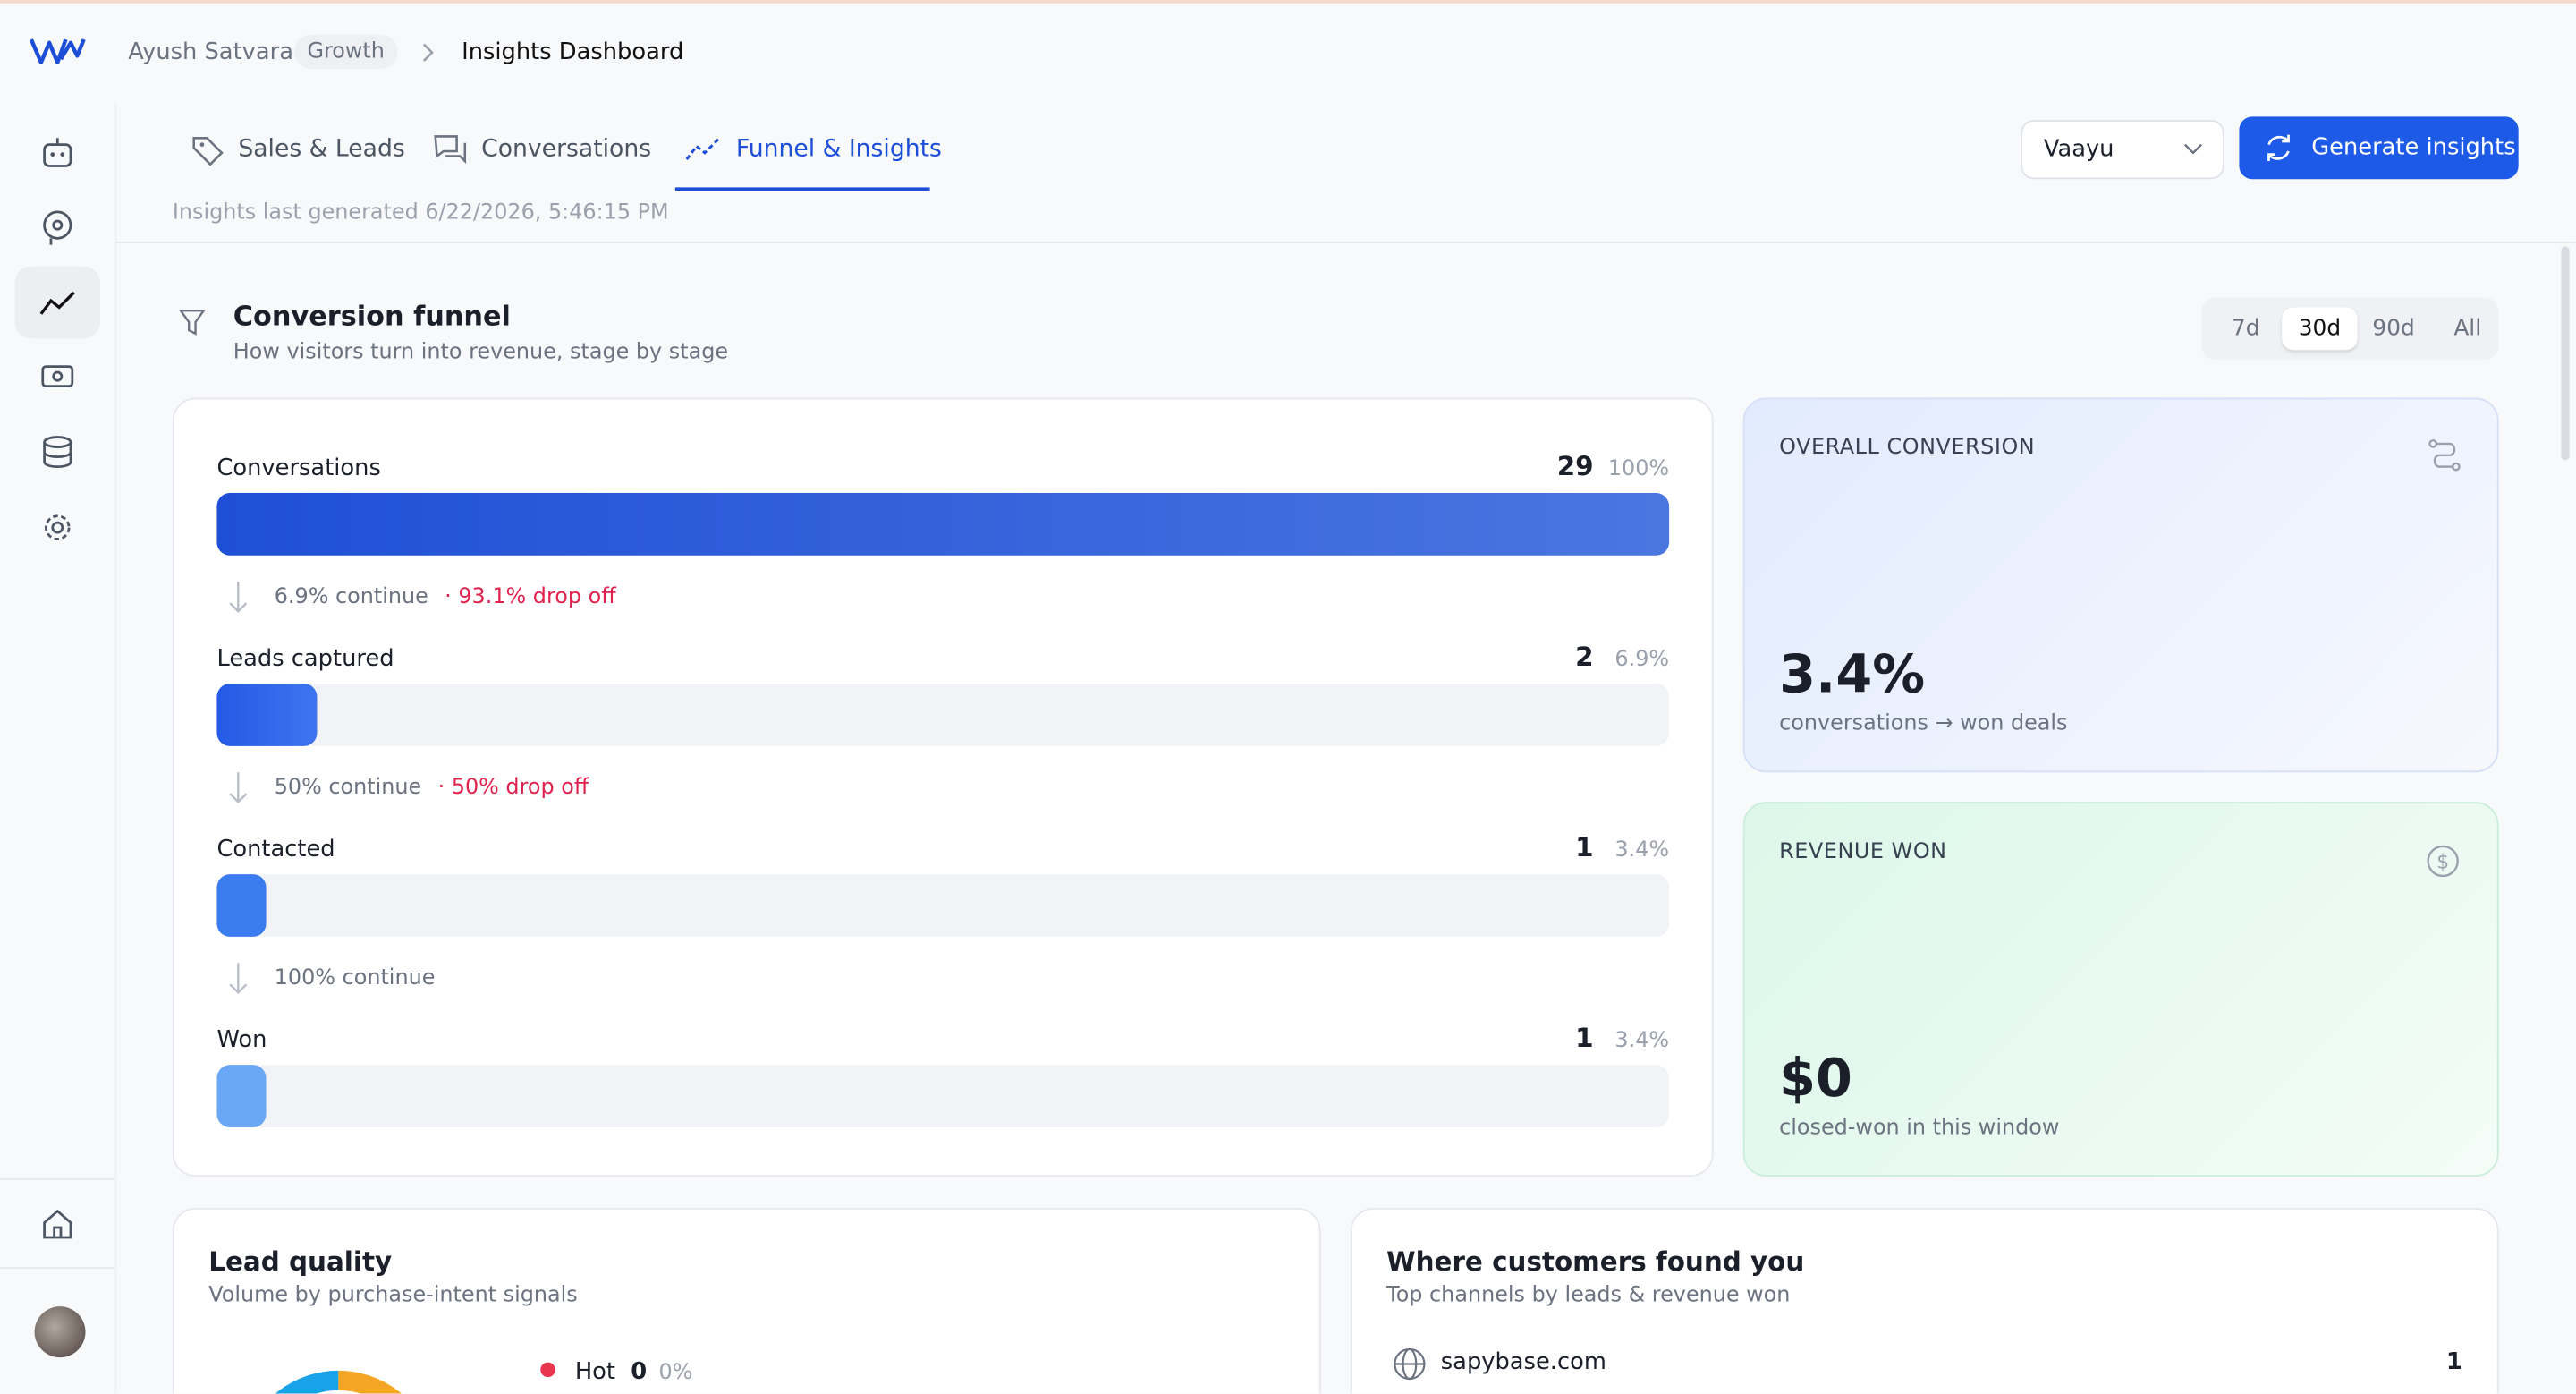  What do you see at coordinates (675, 1373) in the screenshot?
I see `legend-share: 0%` at bounding box center [675, 1373].